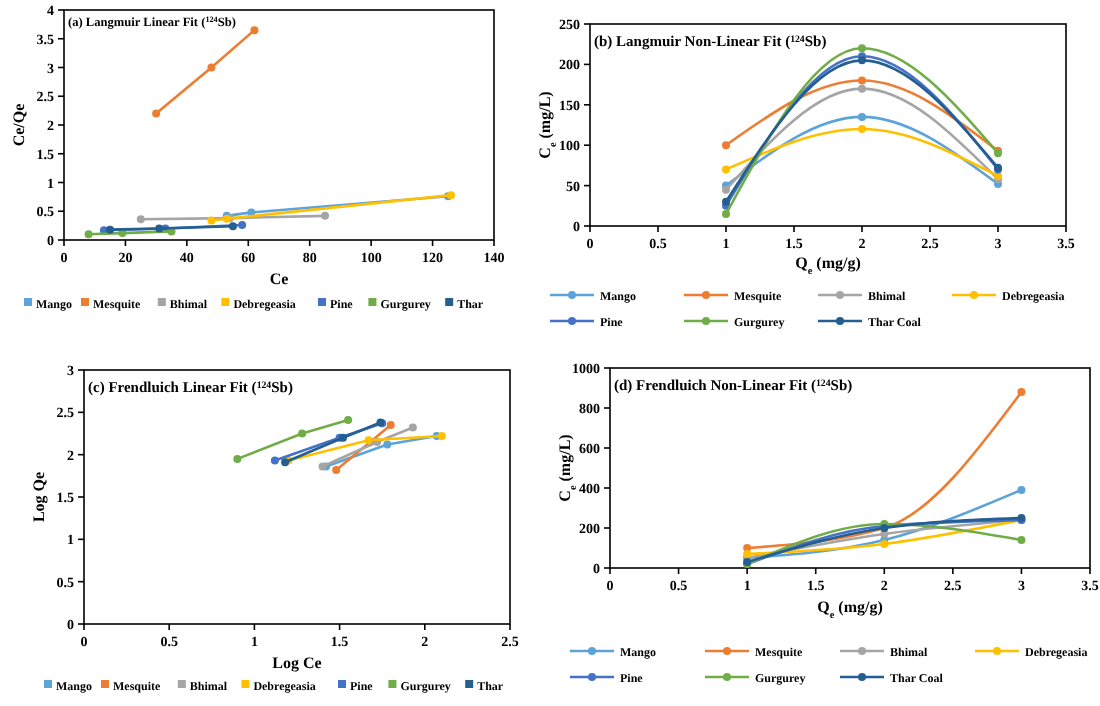 This screenshot has width=1100, height=706. I want to click on x-axis-title: Log Ce, so click(297, 663).